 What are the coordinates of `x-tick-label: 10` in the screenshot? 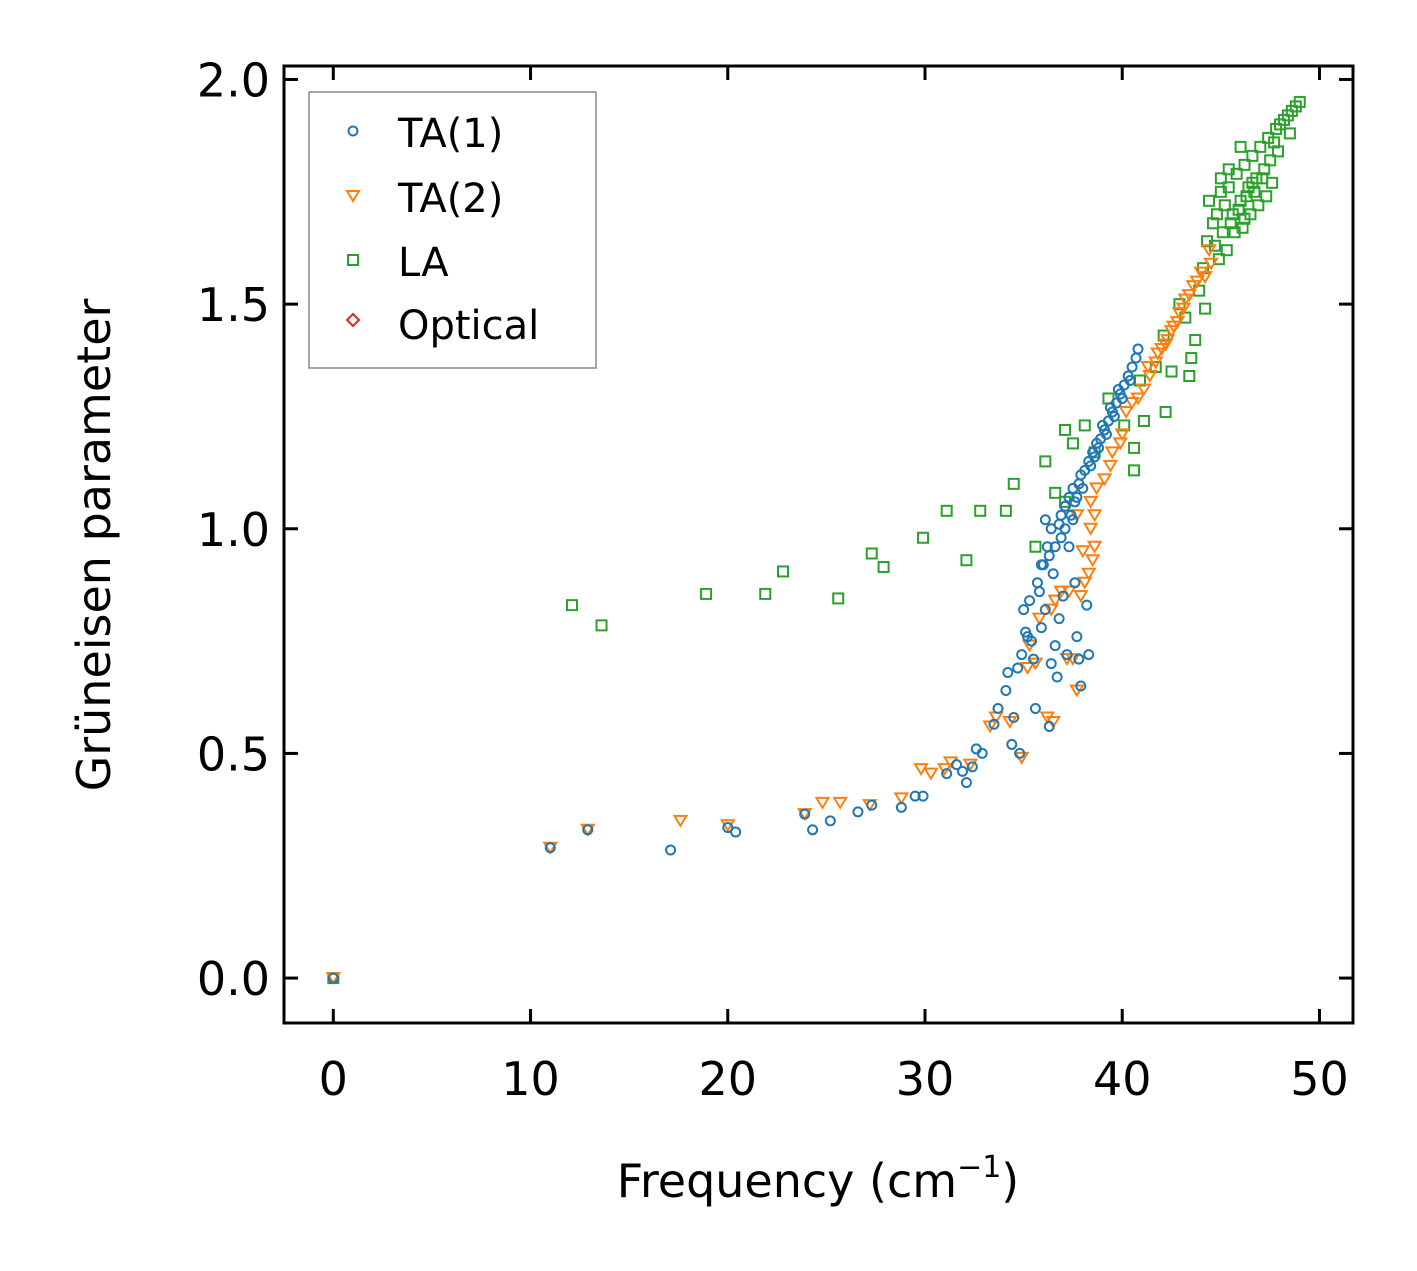 It's located at (530, 1079).